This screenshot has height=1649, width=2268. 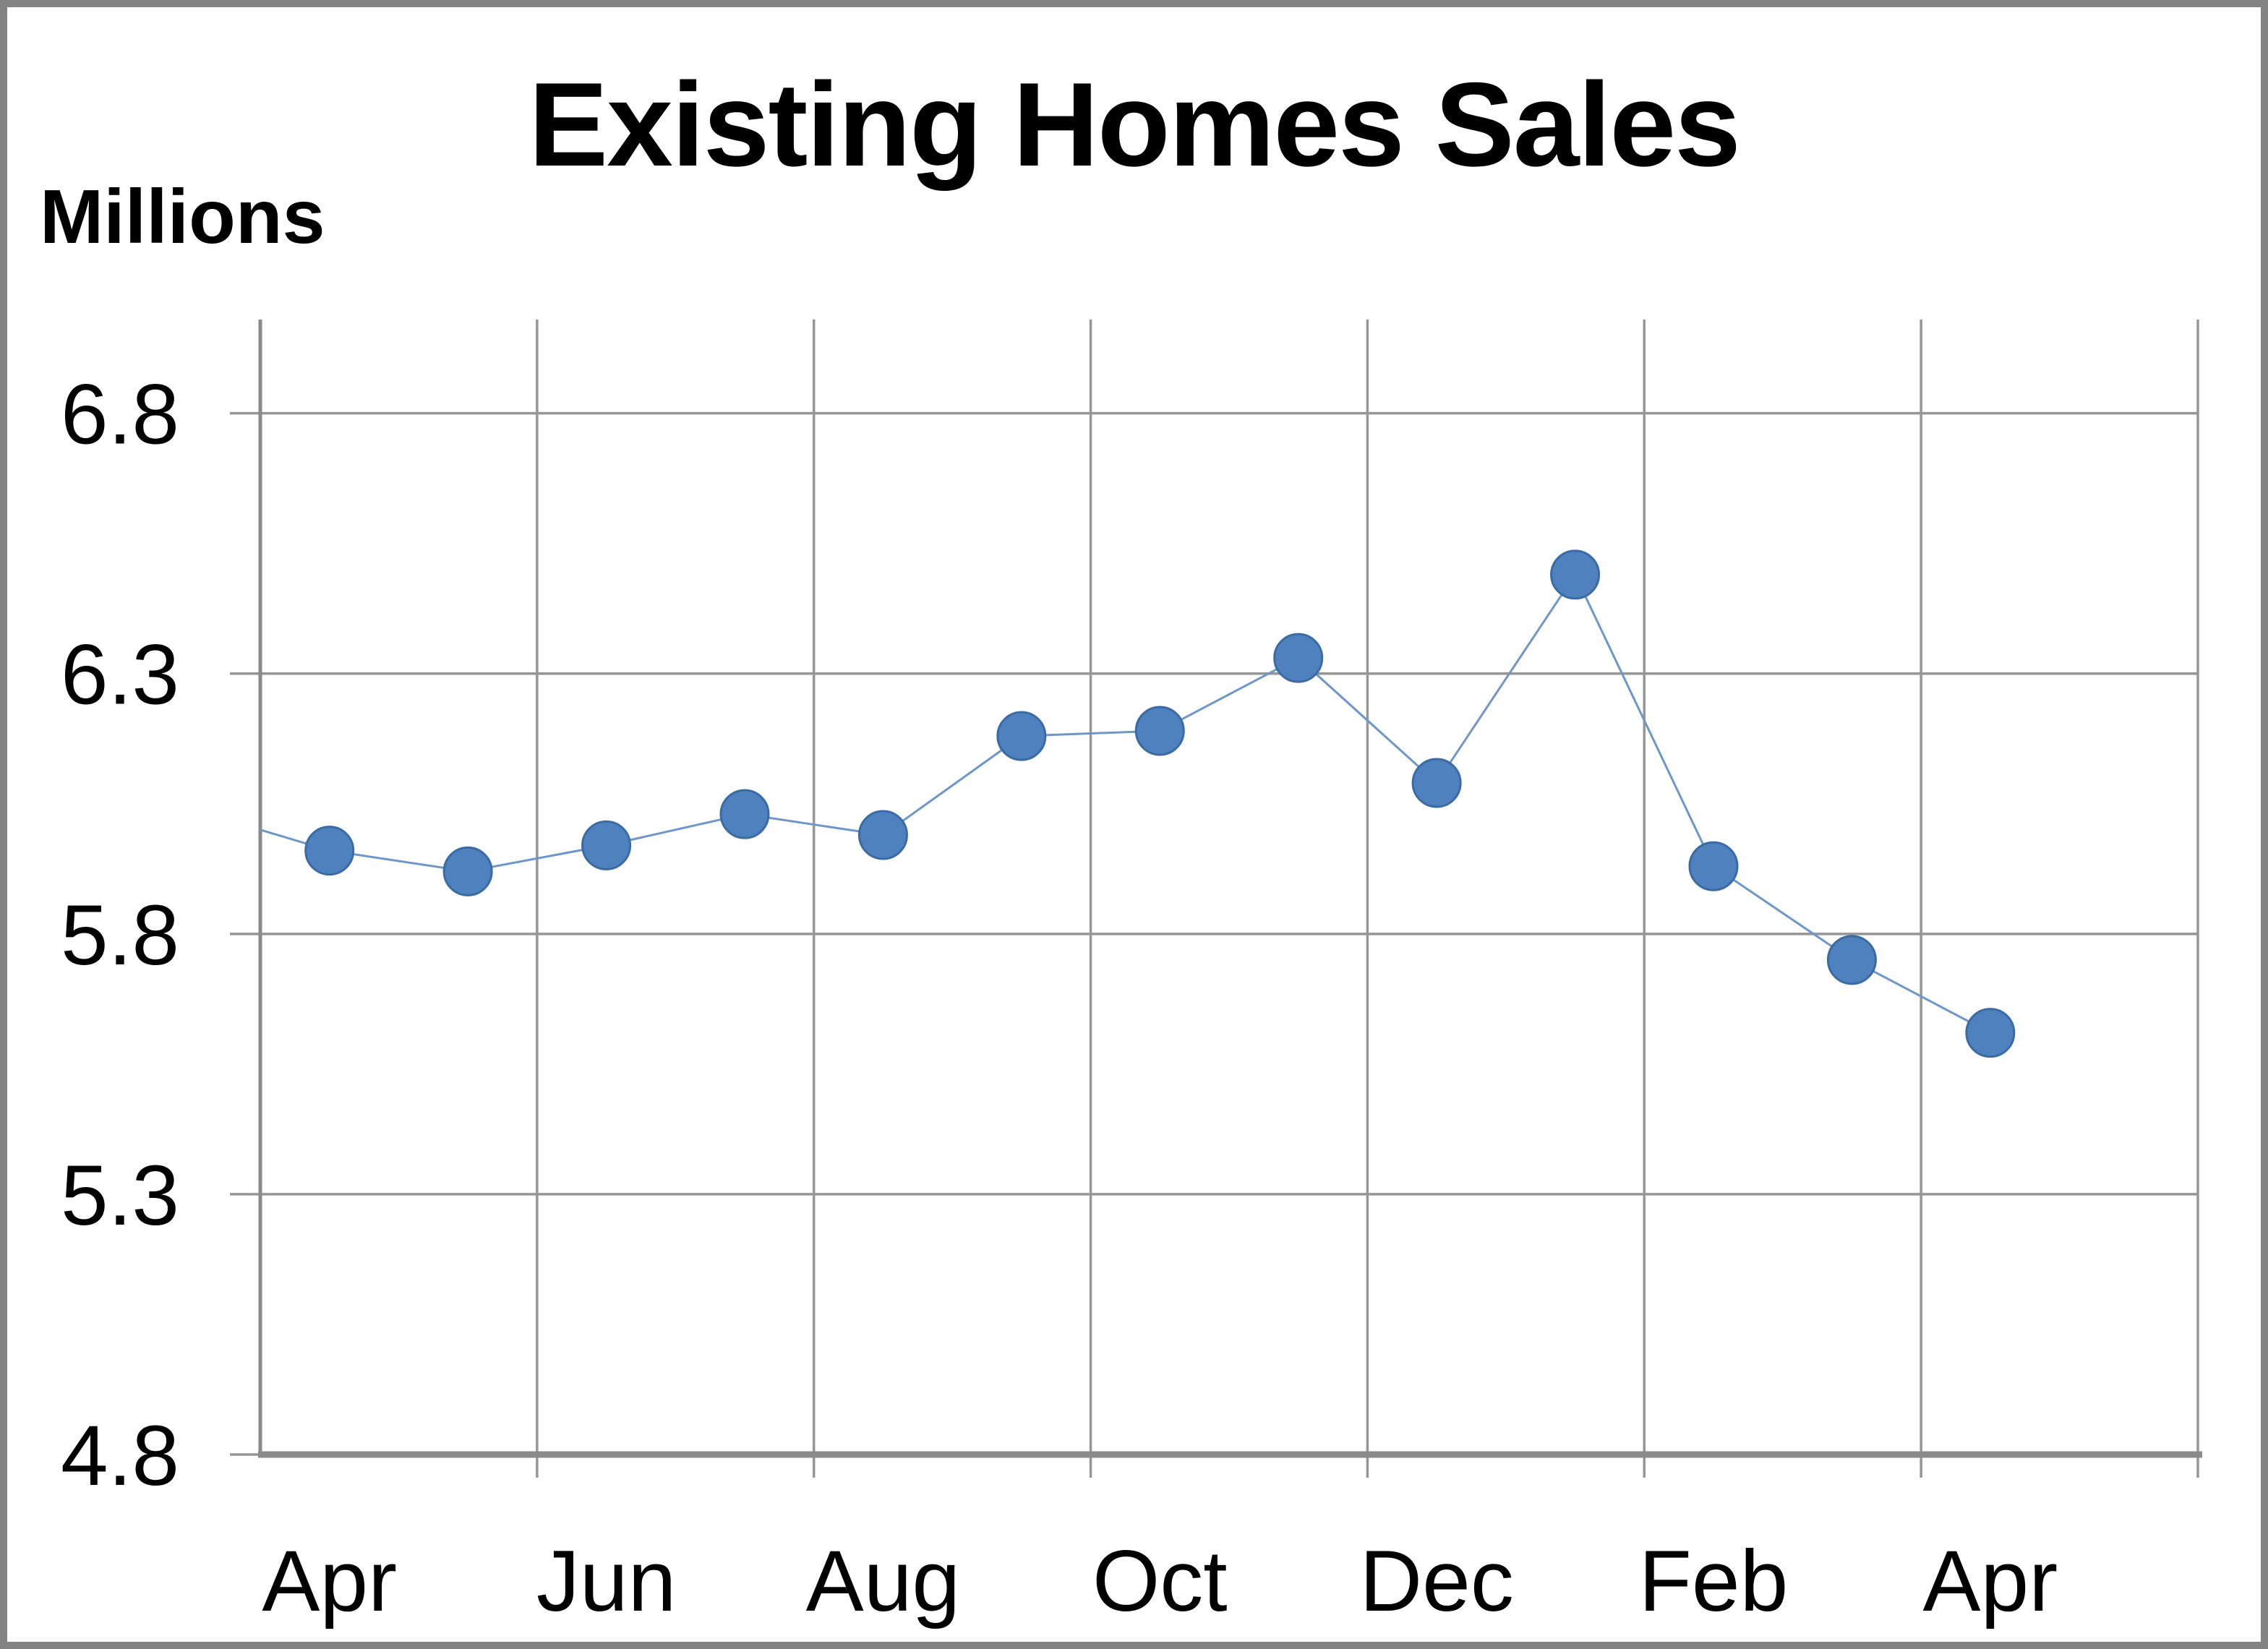 I want to click on y-tick-label: 5.8, so click(x=120, y=935).